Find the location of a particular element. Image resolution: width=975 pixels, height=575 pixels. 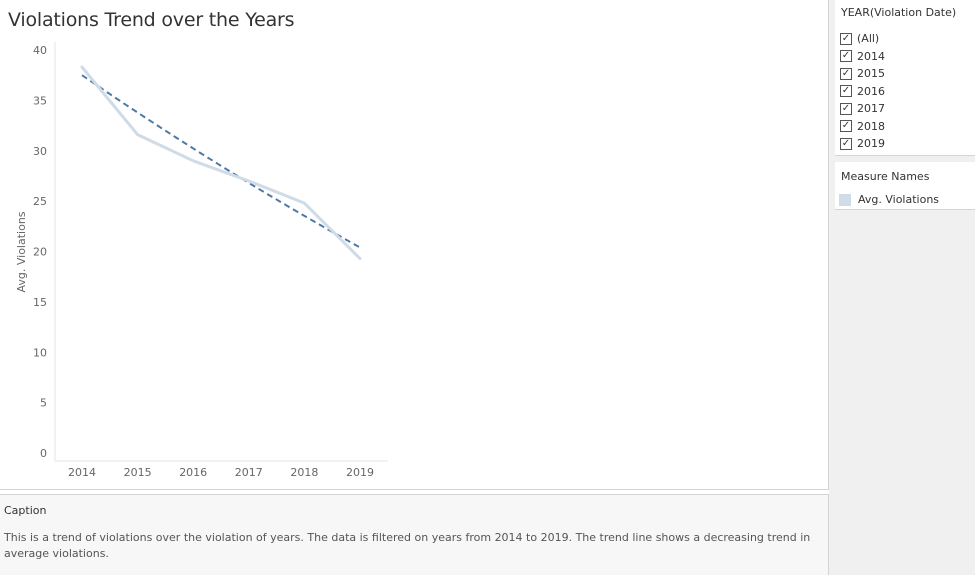

filter-option-all: ✓ (All) is located at coordinates (862, 39).